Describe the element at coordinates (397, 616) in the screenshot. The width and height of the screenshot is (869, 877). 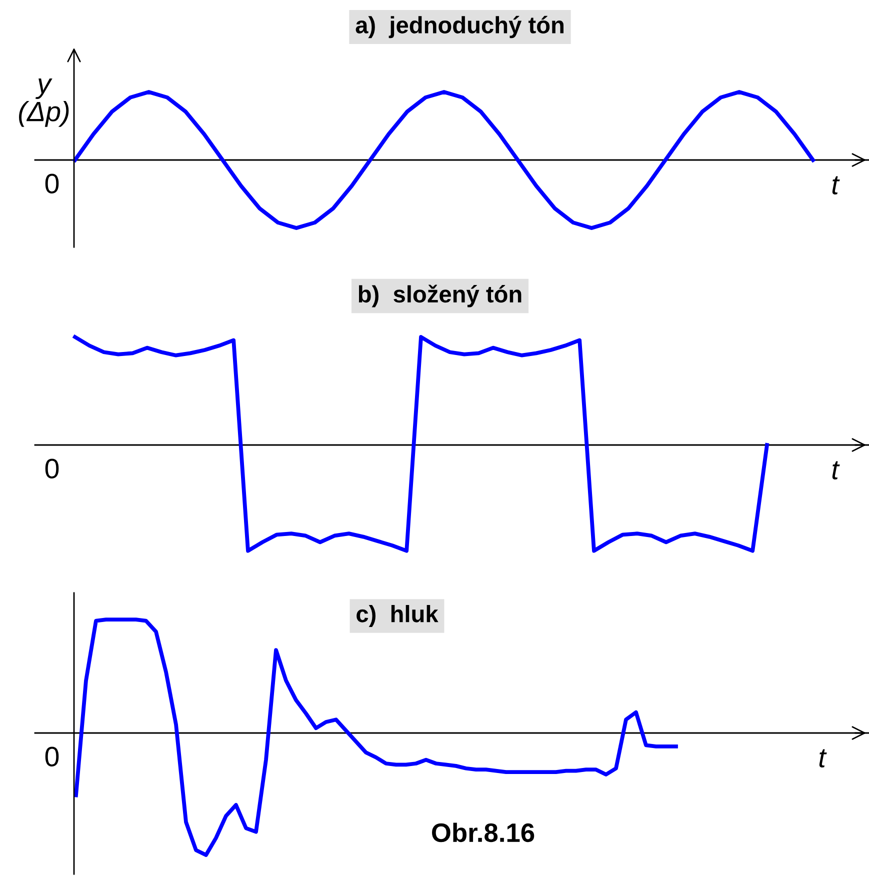
I see `chart-title: c) hluk` at that location.